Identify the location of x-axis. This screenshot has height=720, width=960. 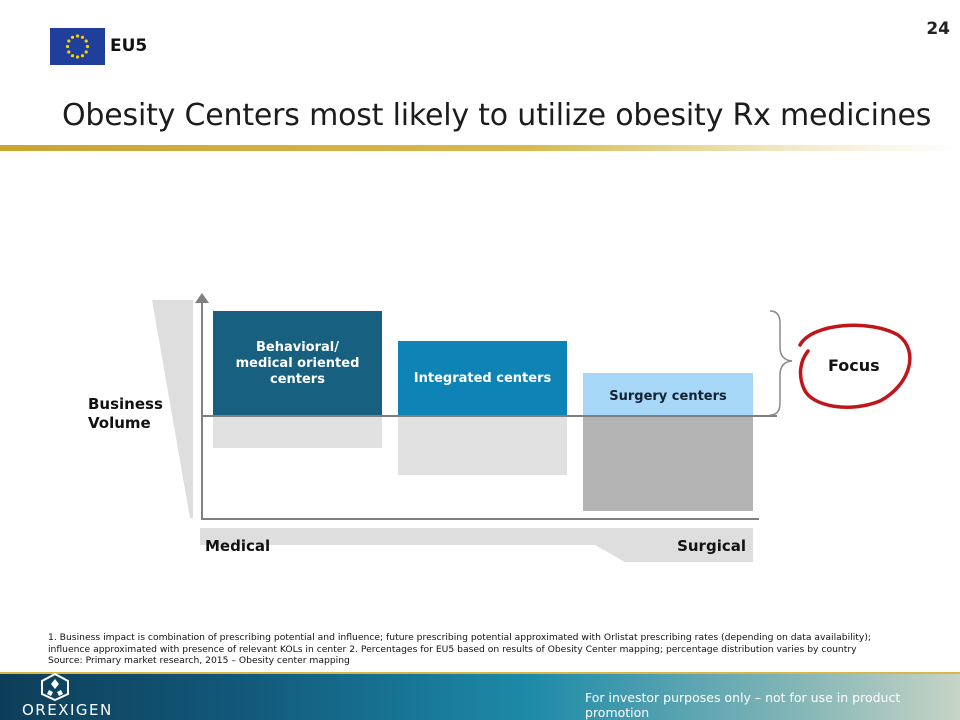
(480, 519).